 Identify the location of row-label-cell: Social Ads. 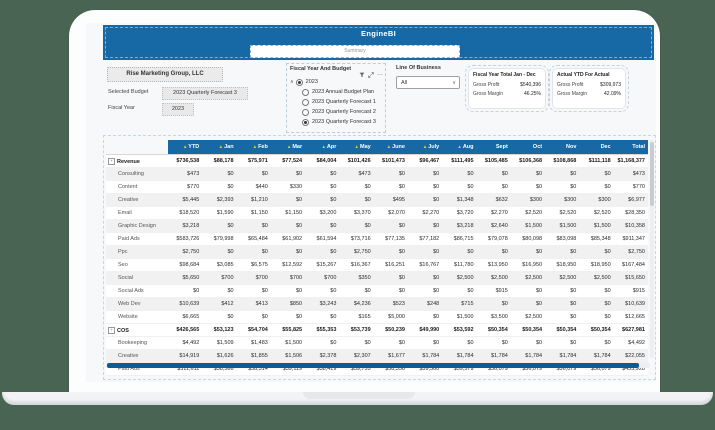
(137, 291).